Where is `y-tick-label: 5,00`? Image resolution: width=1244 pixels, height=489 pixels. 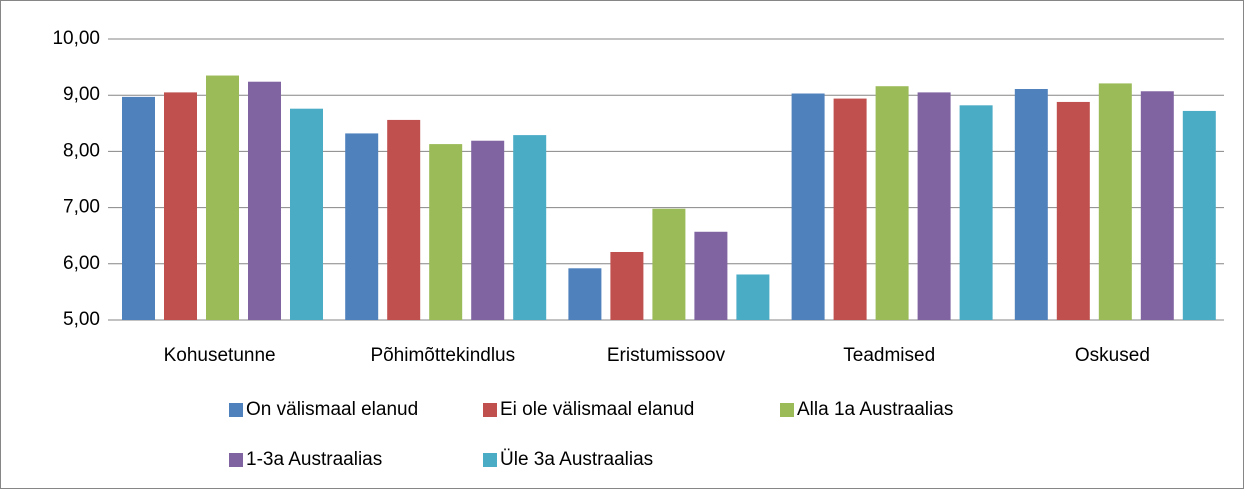 y-tick-label: 5,00 is located at coordinates (81, 319).